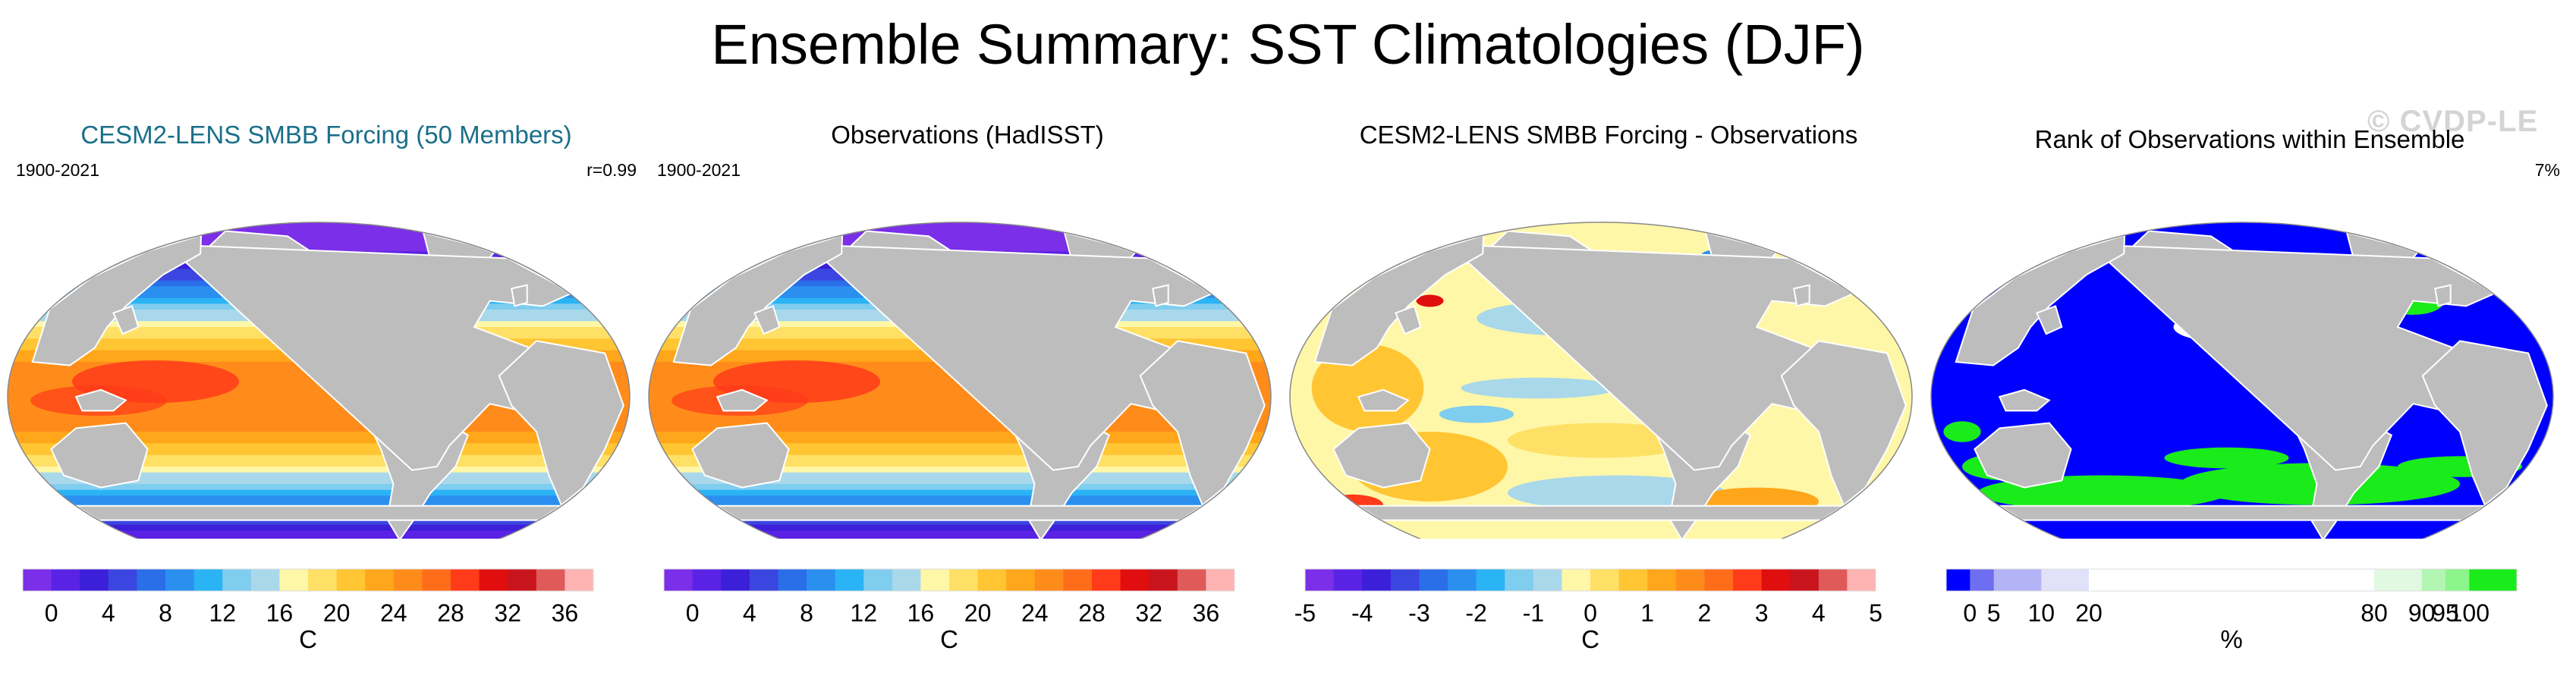  I want to click on rank-map, so click(2242, 380).